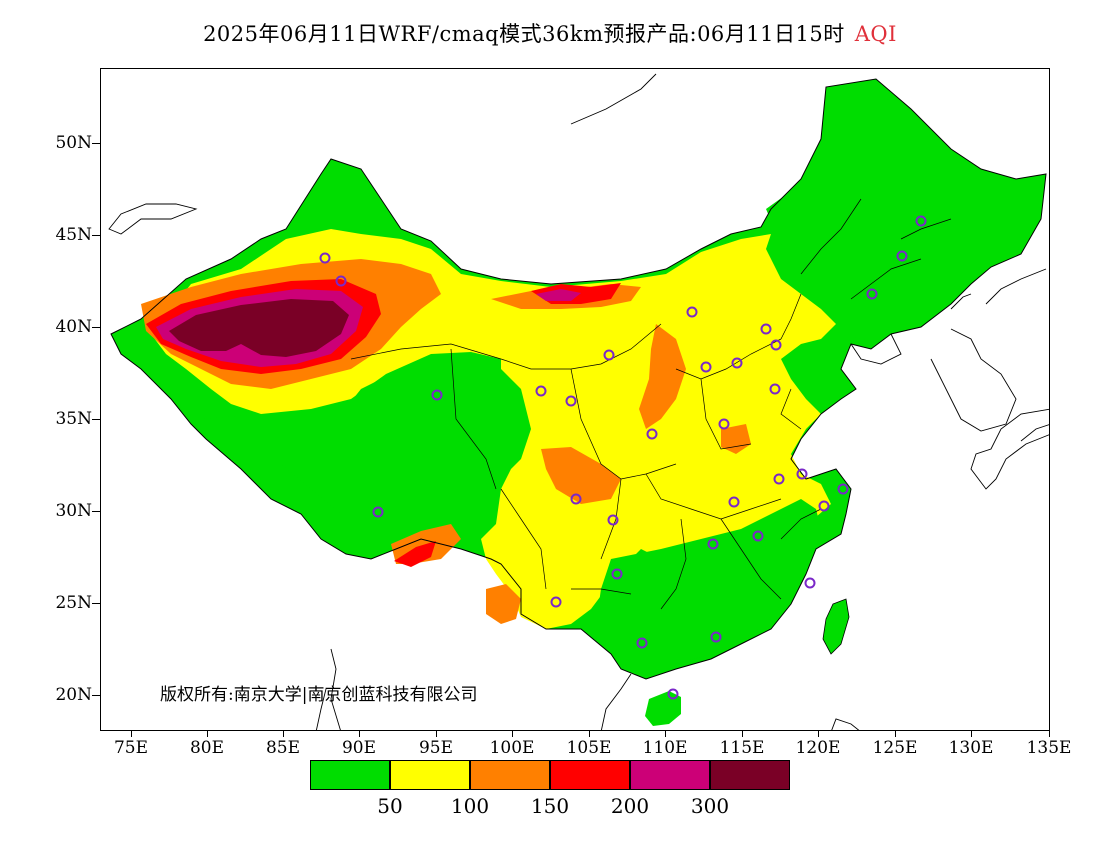  Describe the element at coordinates (283, 748) in the screenshot. I see `lon-label-85e: 85E` at that location.